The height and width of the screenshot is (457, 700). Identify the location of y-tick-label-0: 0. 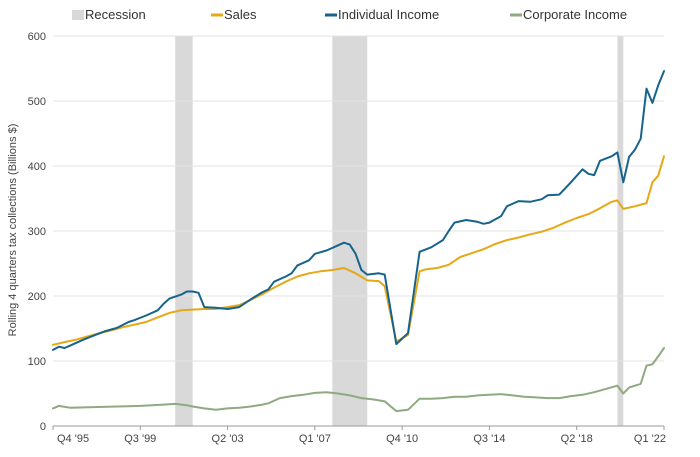
(43, 427).